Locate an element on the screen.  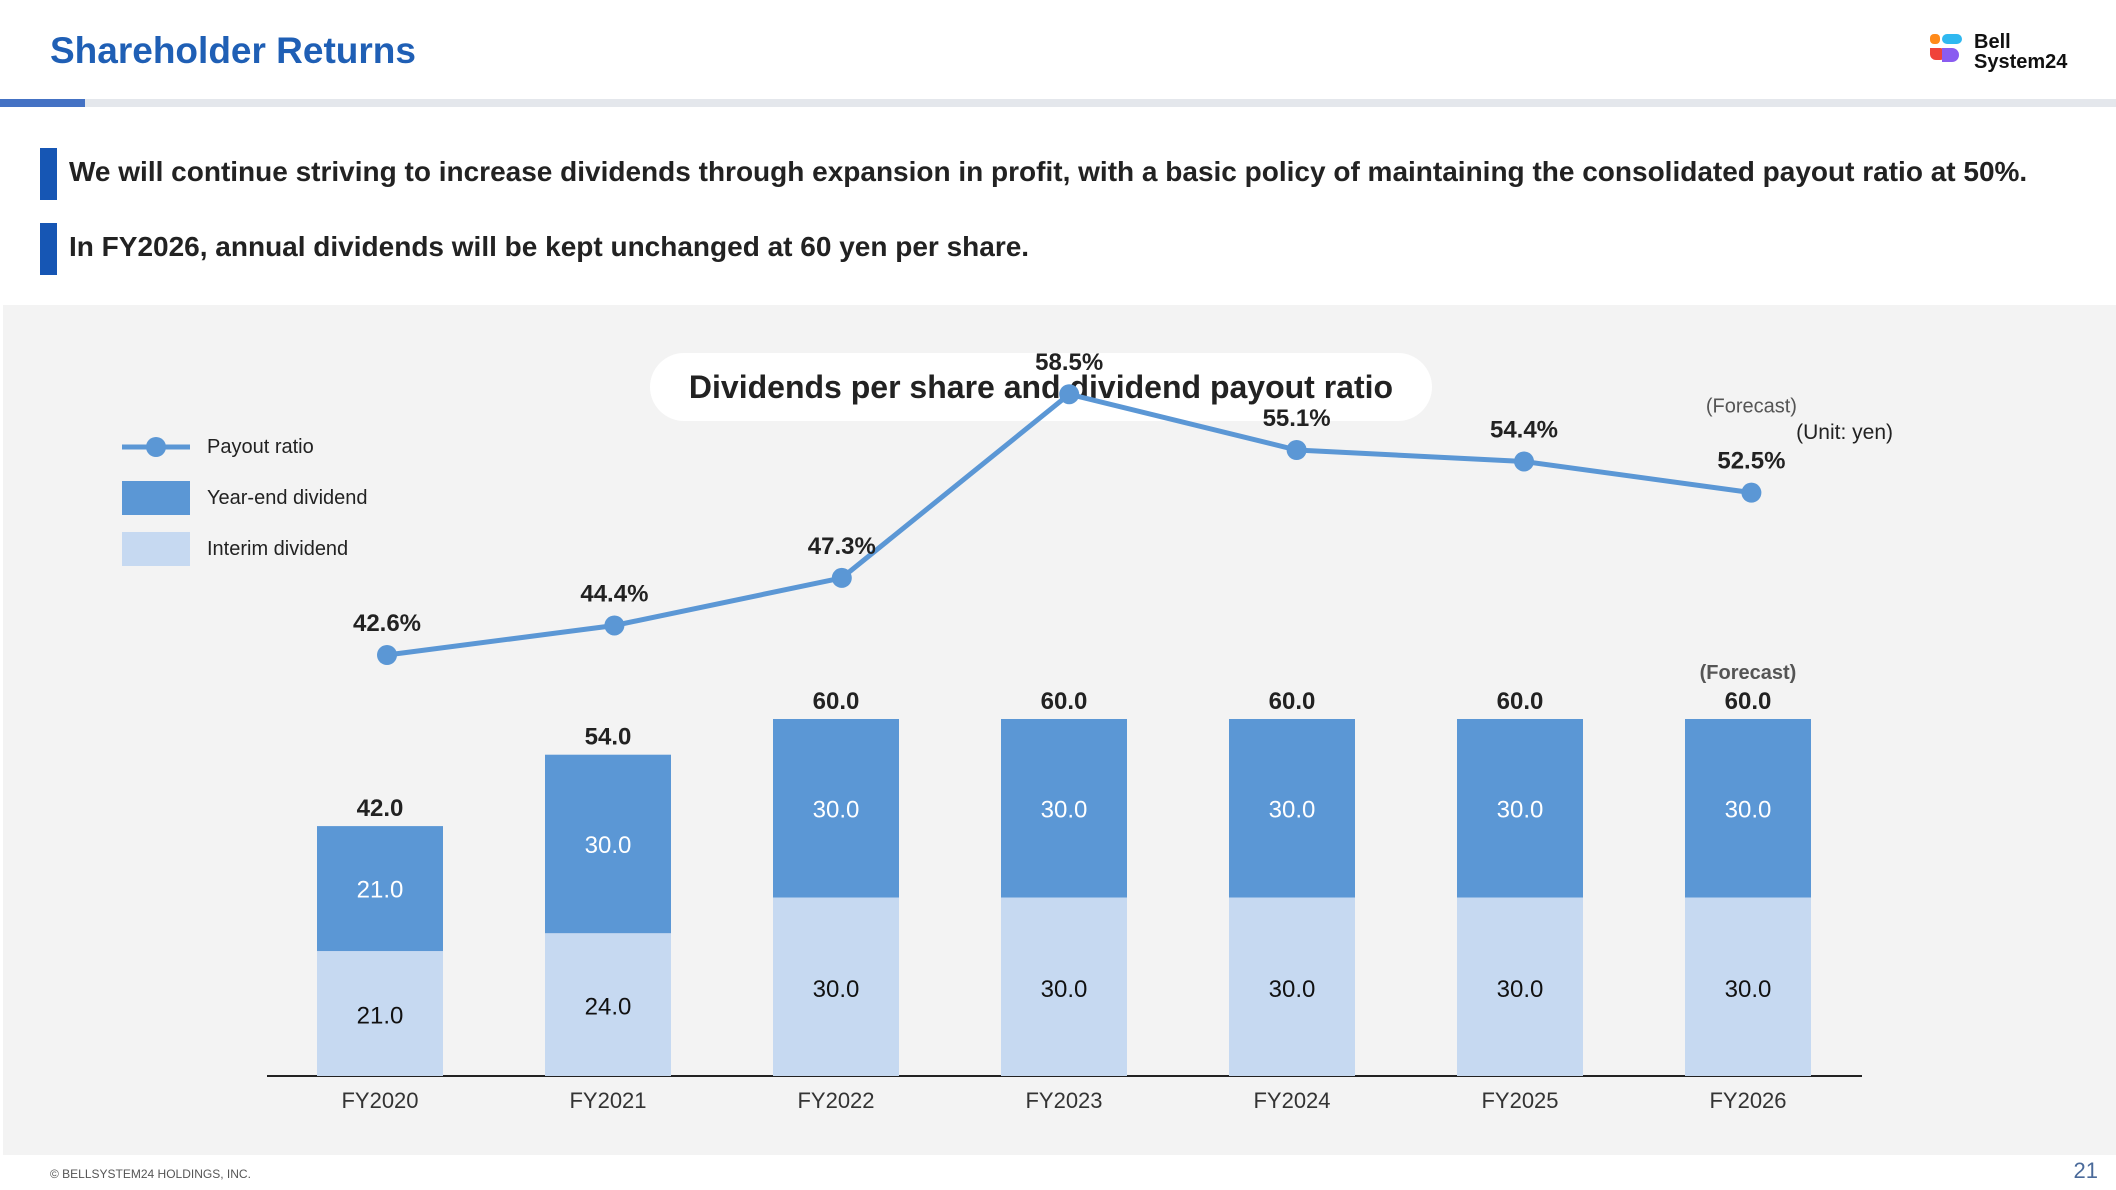
payout-ratio-label: 58.5% is located at coordinates (1069, 362).